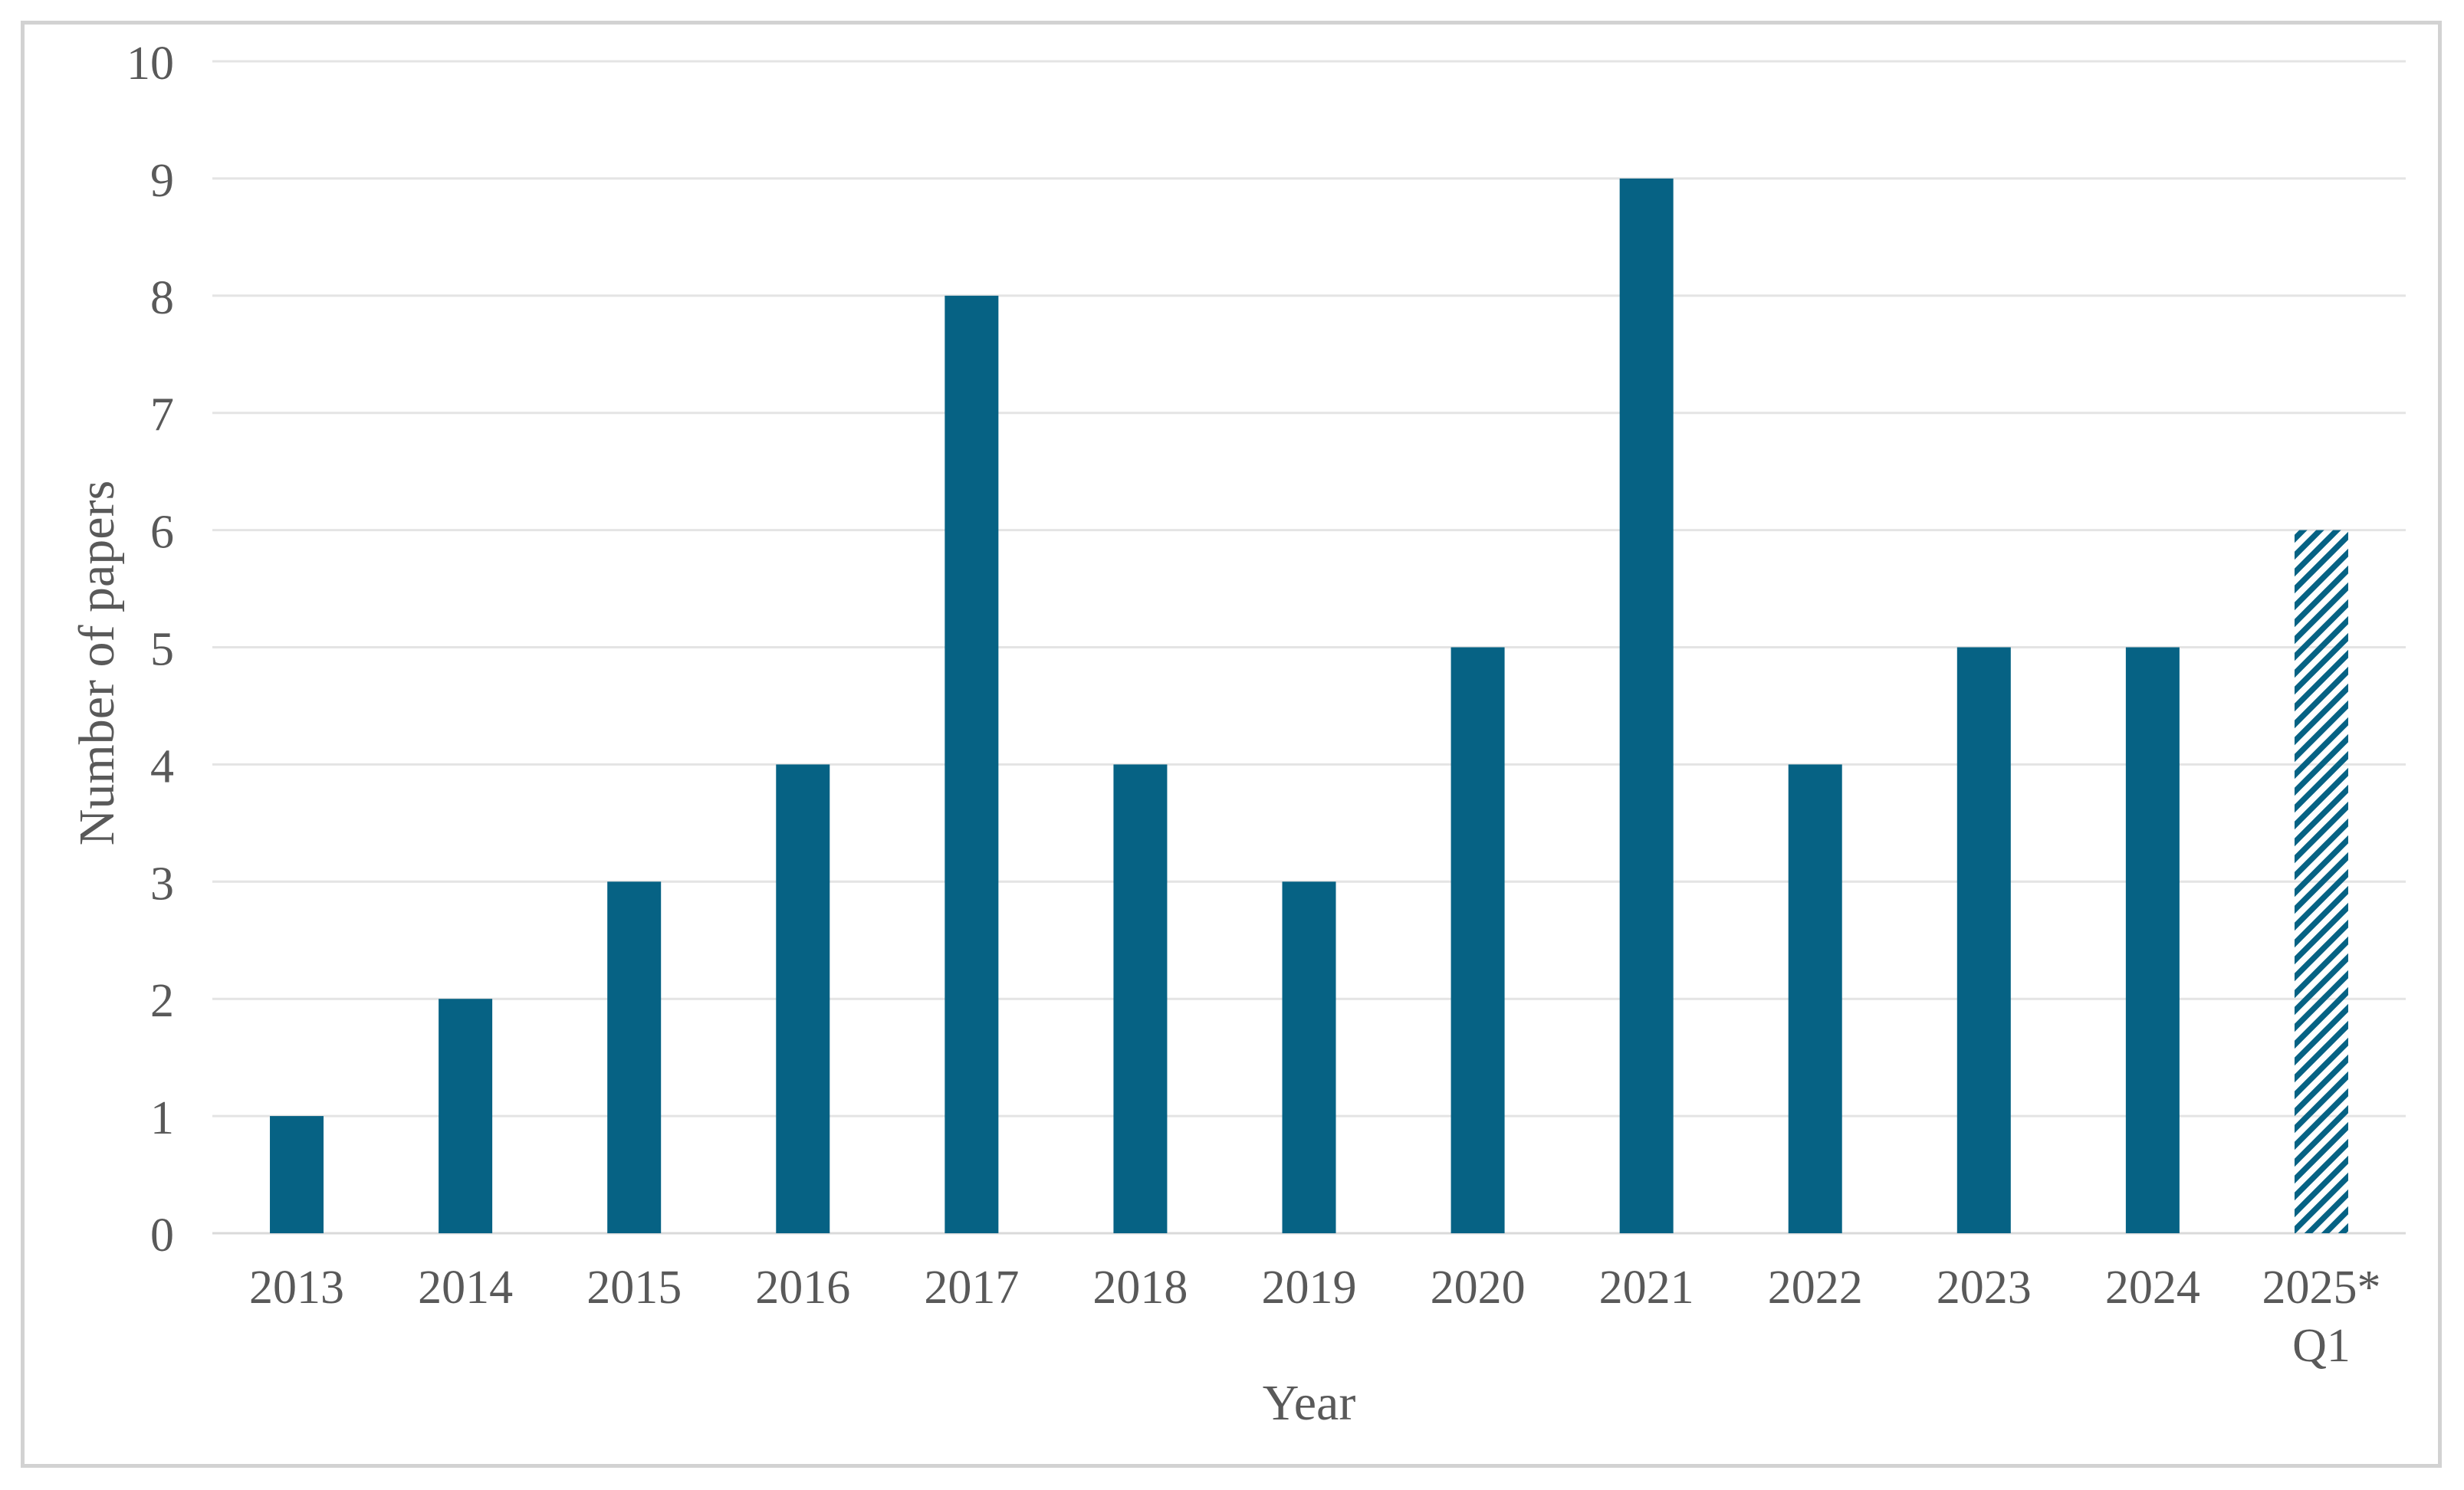  I want to click on y-tick-label-6: 6, so click(162, 533).